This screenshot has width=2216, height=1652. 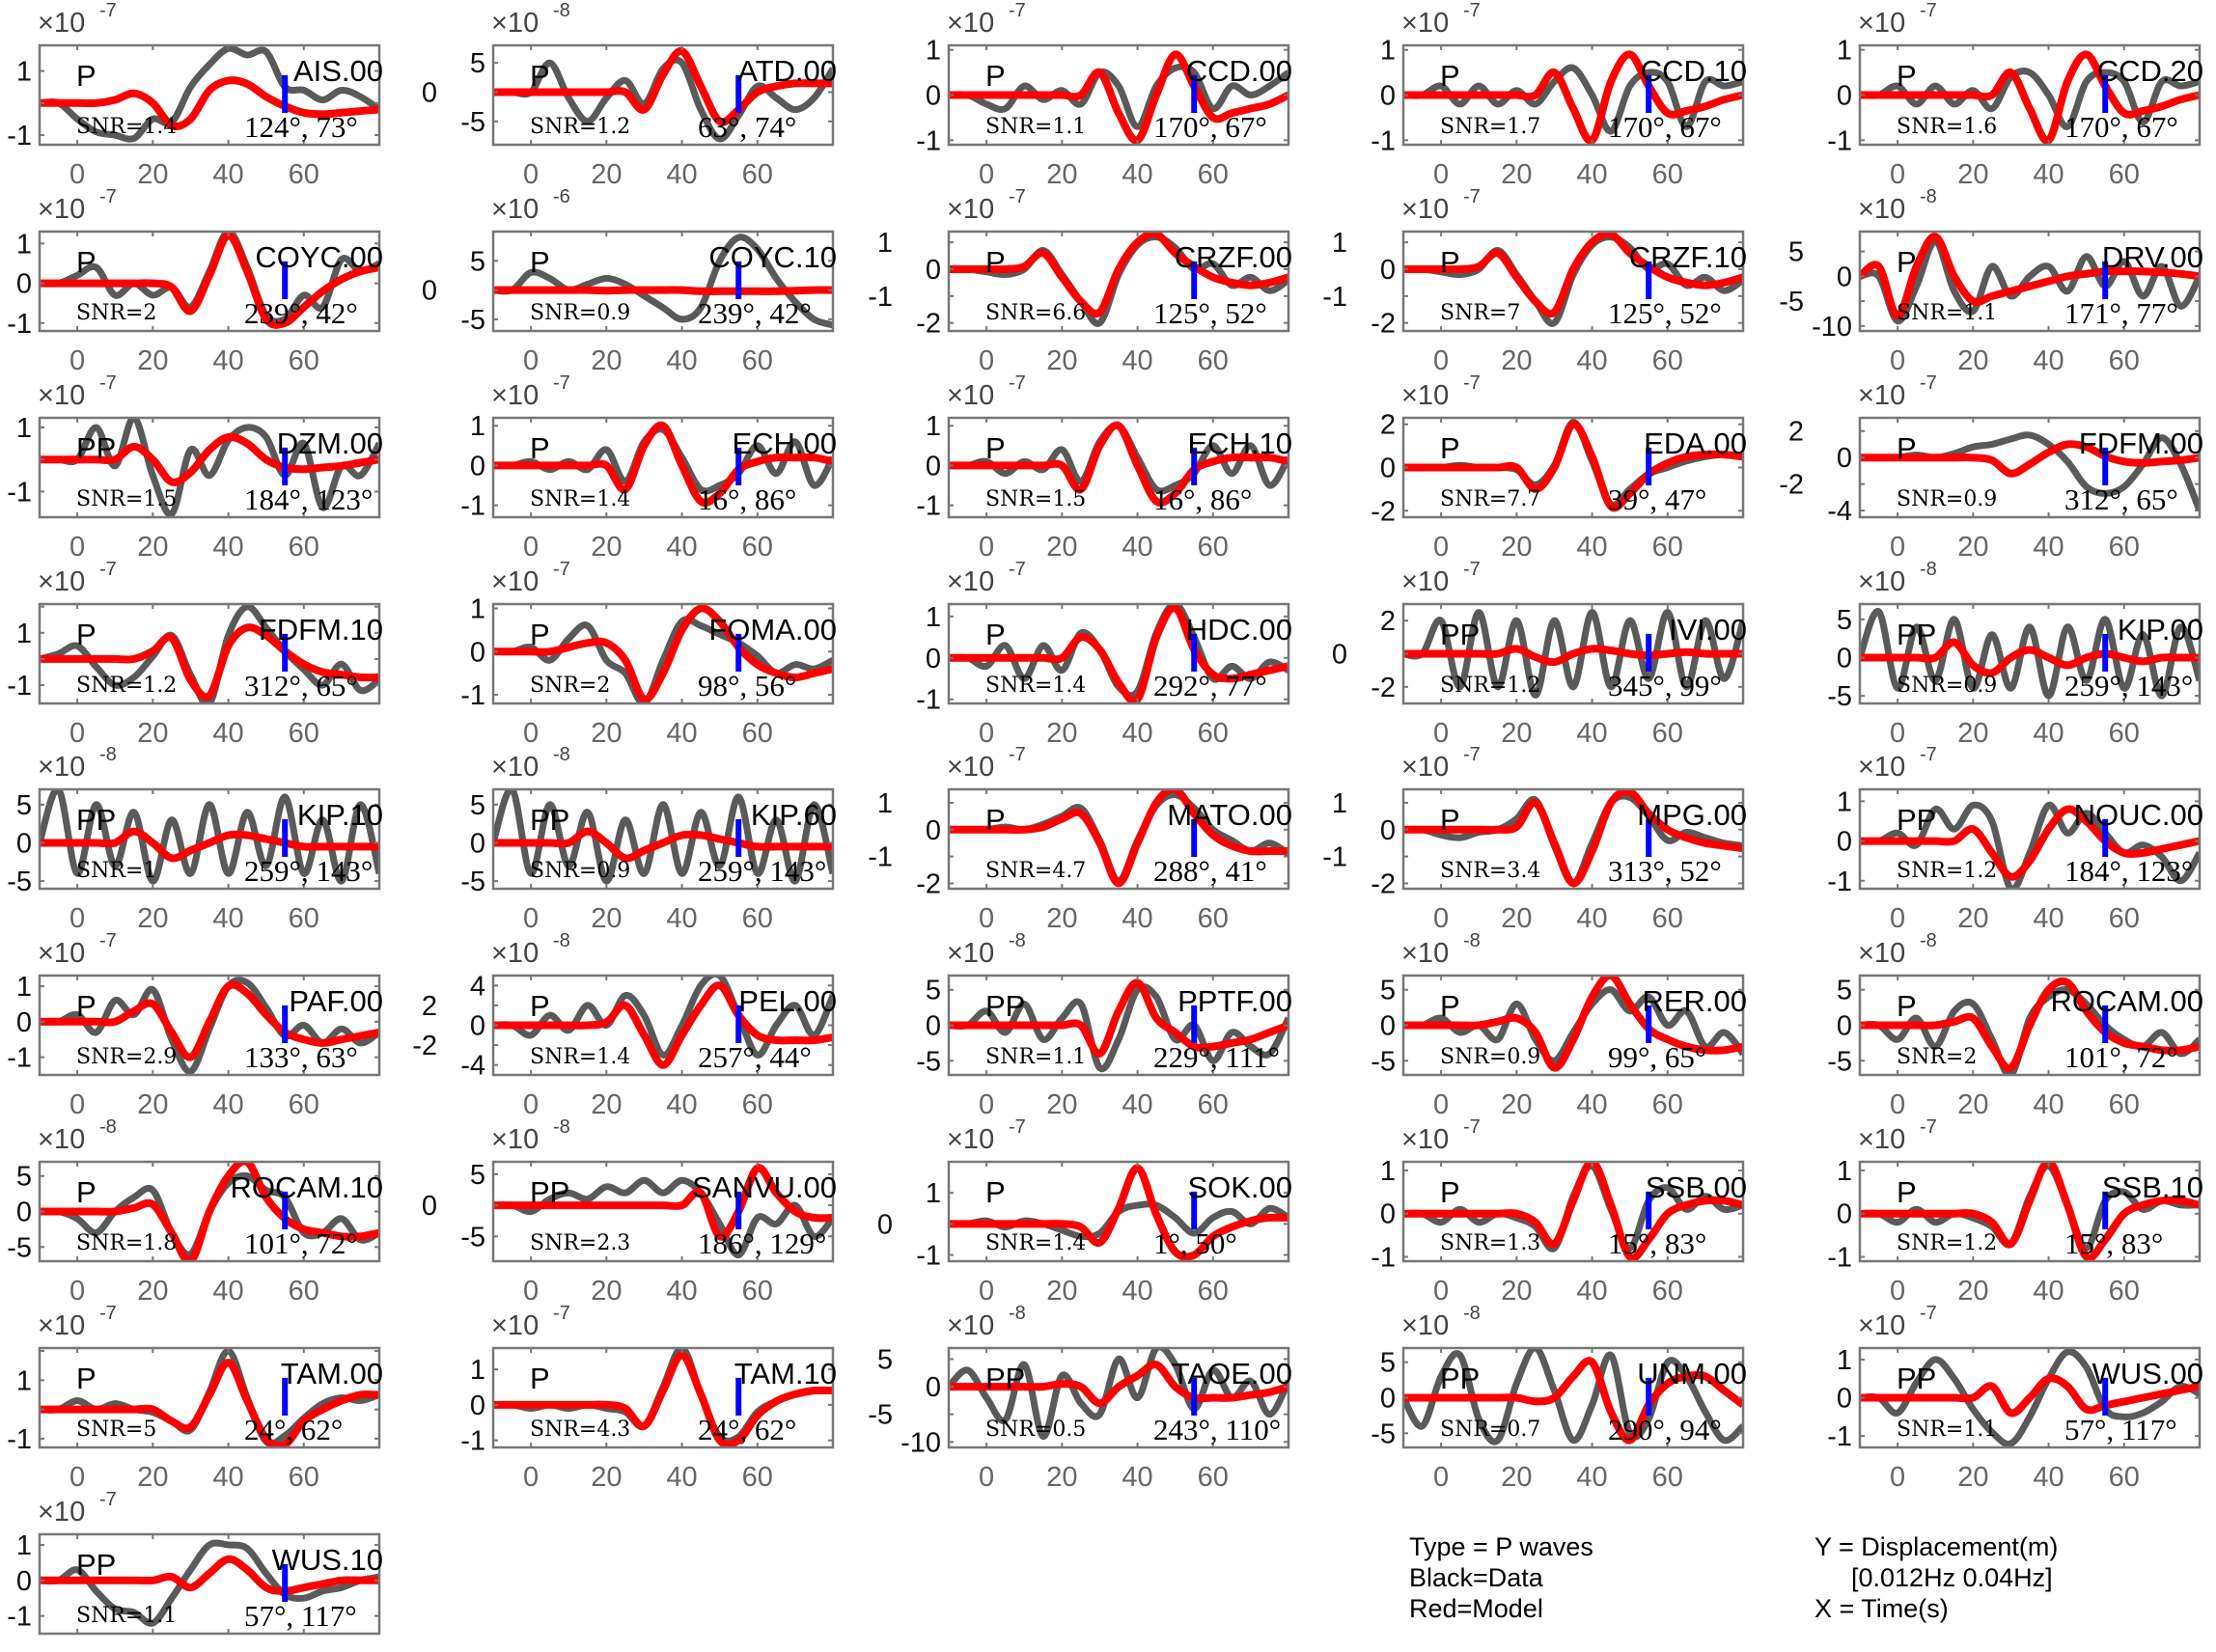 What do you see at coordinates (1217, 1429) in the screenshot?
I see `azimuth-distance-label: 243°, 110°` at bounding box center [1217, 1429].